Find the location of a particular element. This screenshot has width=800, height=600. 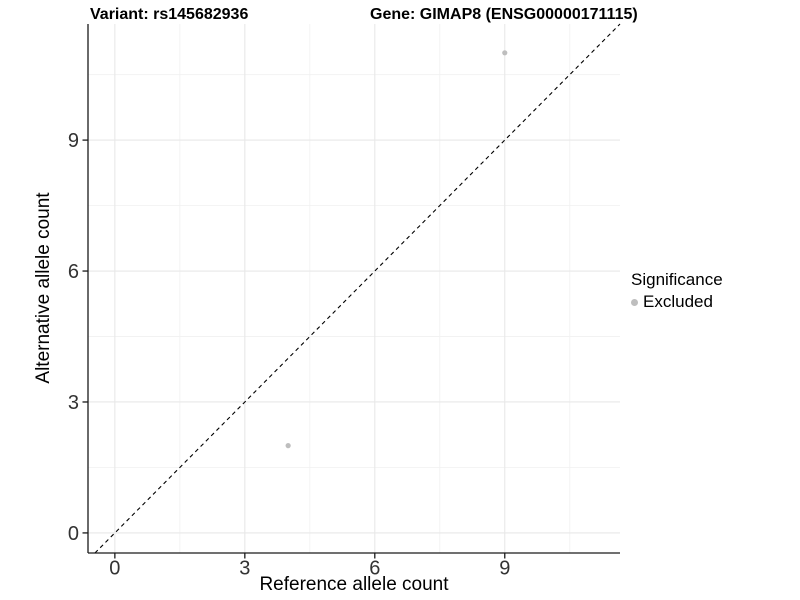

x-tick-label: 9 is located at coordinates (504, 569).